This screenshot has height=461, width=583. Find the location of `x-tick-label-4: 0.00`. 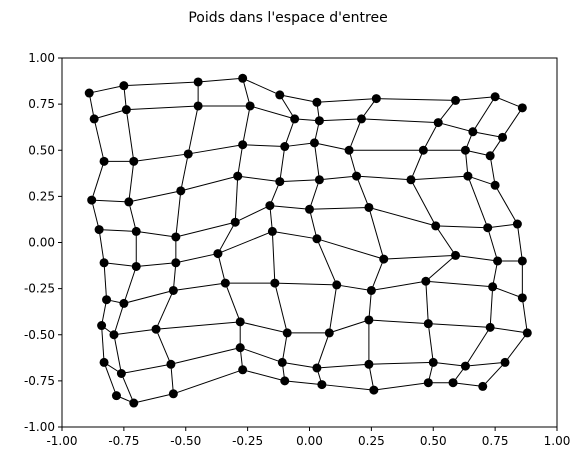

x-tick-label-4: 0.00 is located at coordinates (309, 441).